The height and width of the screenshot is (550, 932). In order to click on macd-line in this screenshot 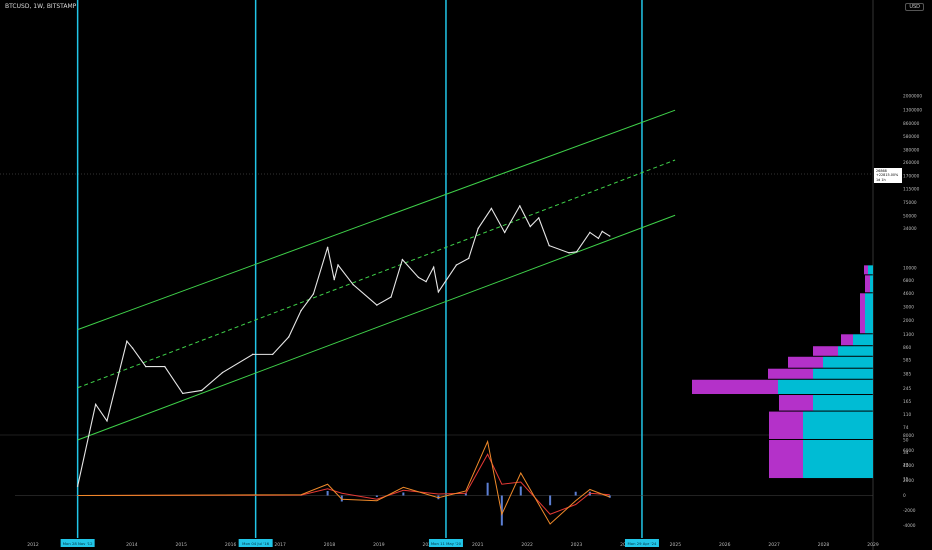, I will do `click(343, 482)`.